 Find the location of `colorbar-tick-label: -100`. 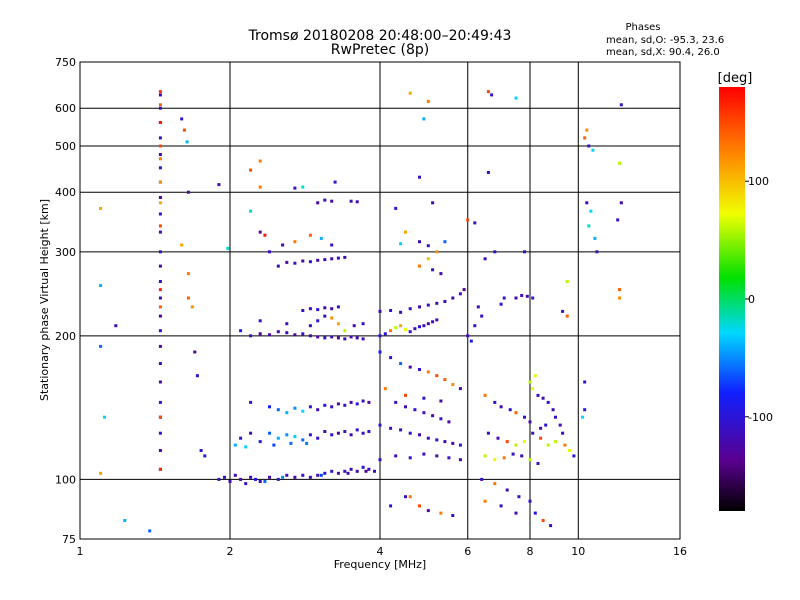

colorbar-tick-label: -100 is located at coordinates (760, 417).